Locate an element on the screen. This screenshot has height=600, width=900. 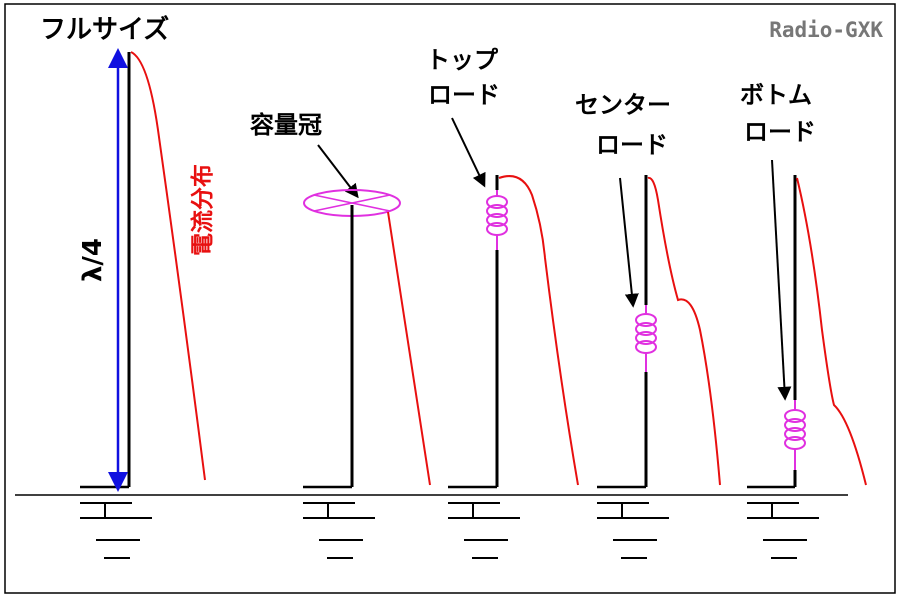
label-capacity-hat: 容量冠 is located at coordinates (286, 125).